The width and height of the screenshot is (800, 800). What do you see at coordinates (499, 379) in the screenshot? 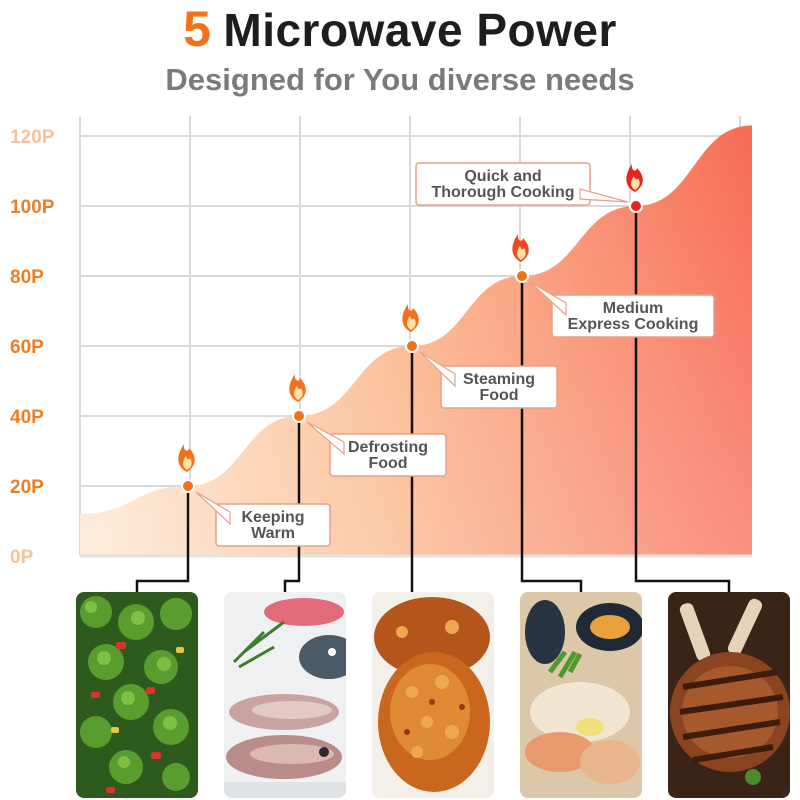
I see `callout-text-line: Steaming` at bounding box center [499, 379].